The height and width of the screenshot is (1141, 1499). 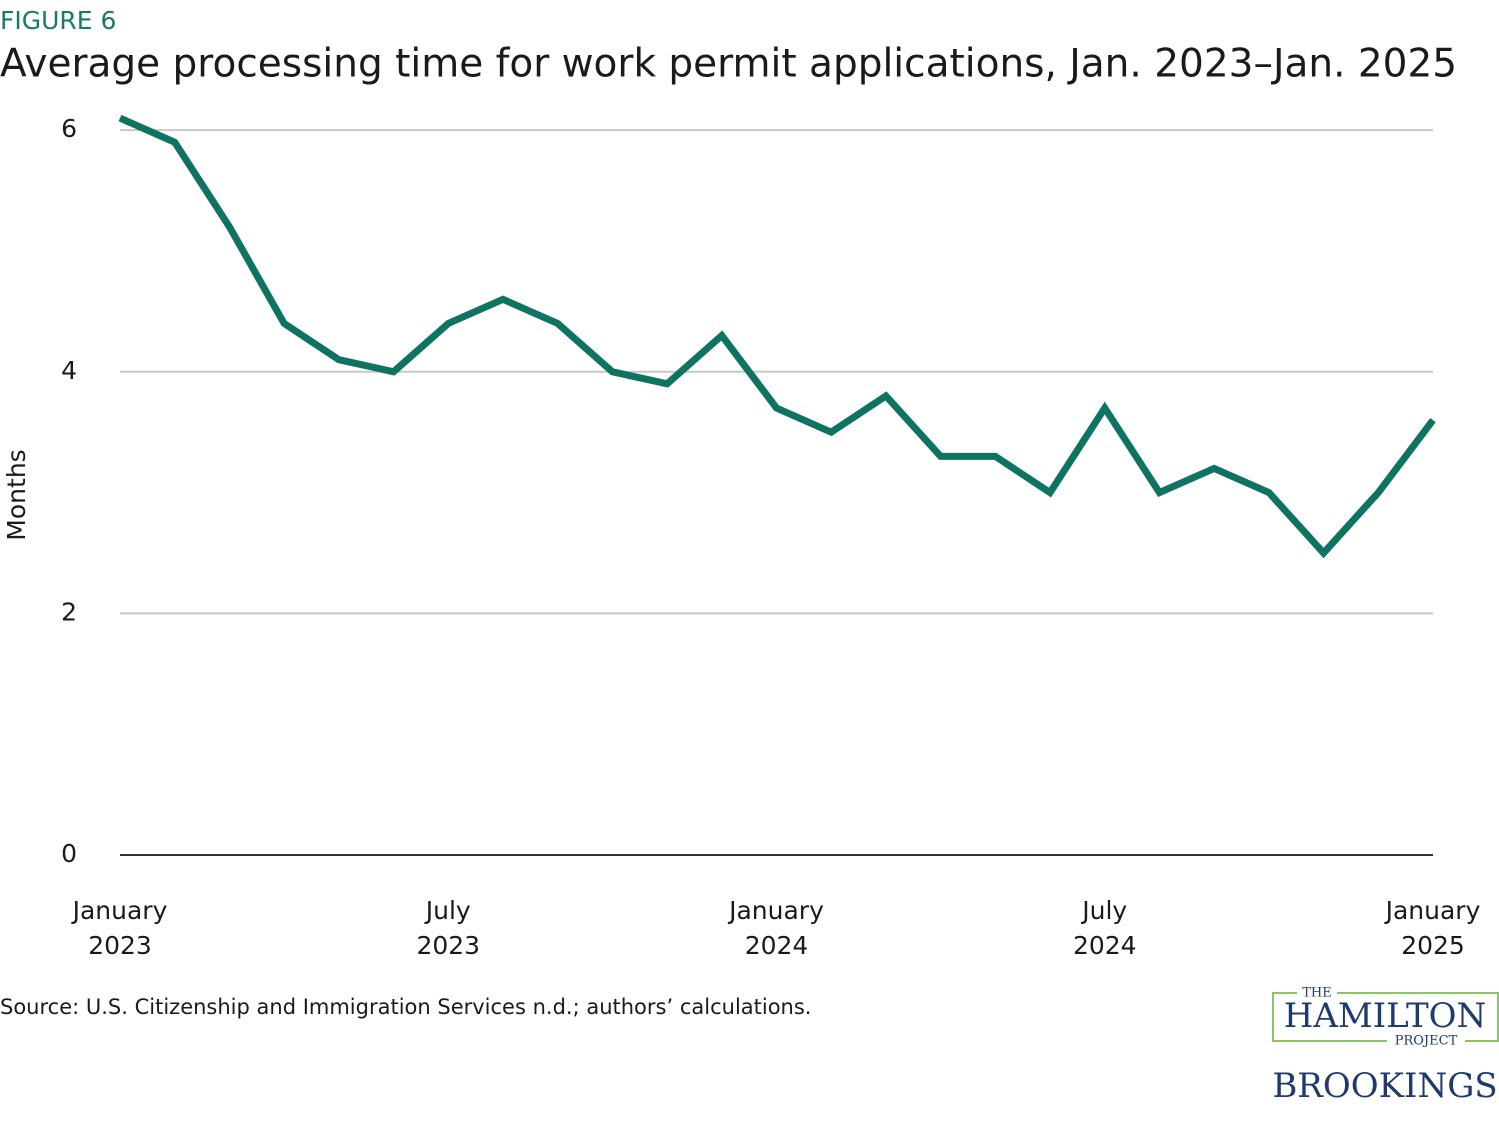 I want to click on logo-text: PROJECT, so click(x=1426, y=1041).